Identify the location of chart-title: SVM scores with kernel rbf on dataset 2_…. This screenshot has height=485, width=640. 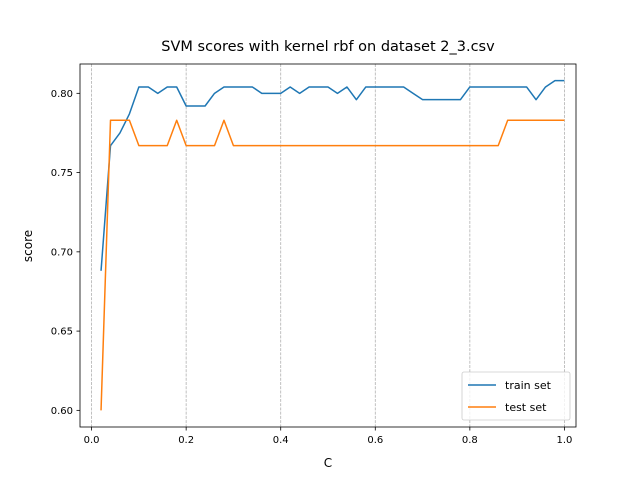
(328, 47).